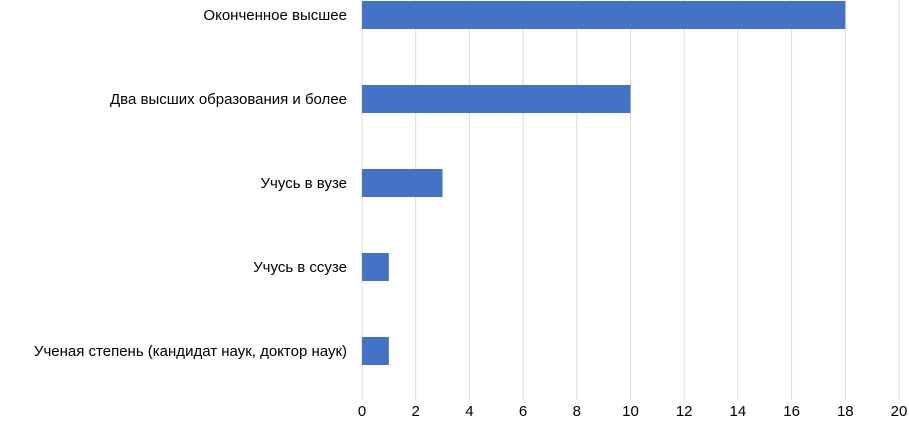 This screenshot has height=423, width=909. What do you see at coordinates (275, 15) in the screenshot?
I see `category-label: Оконченное высшее` at bounding box center [275, 15].